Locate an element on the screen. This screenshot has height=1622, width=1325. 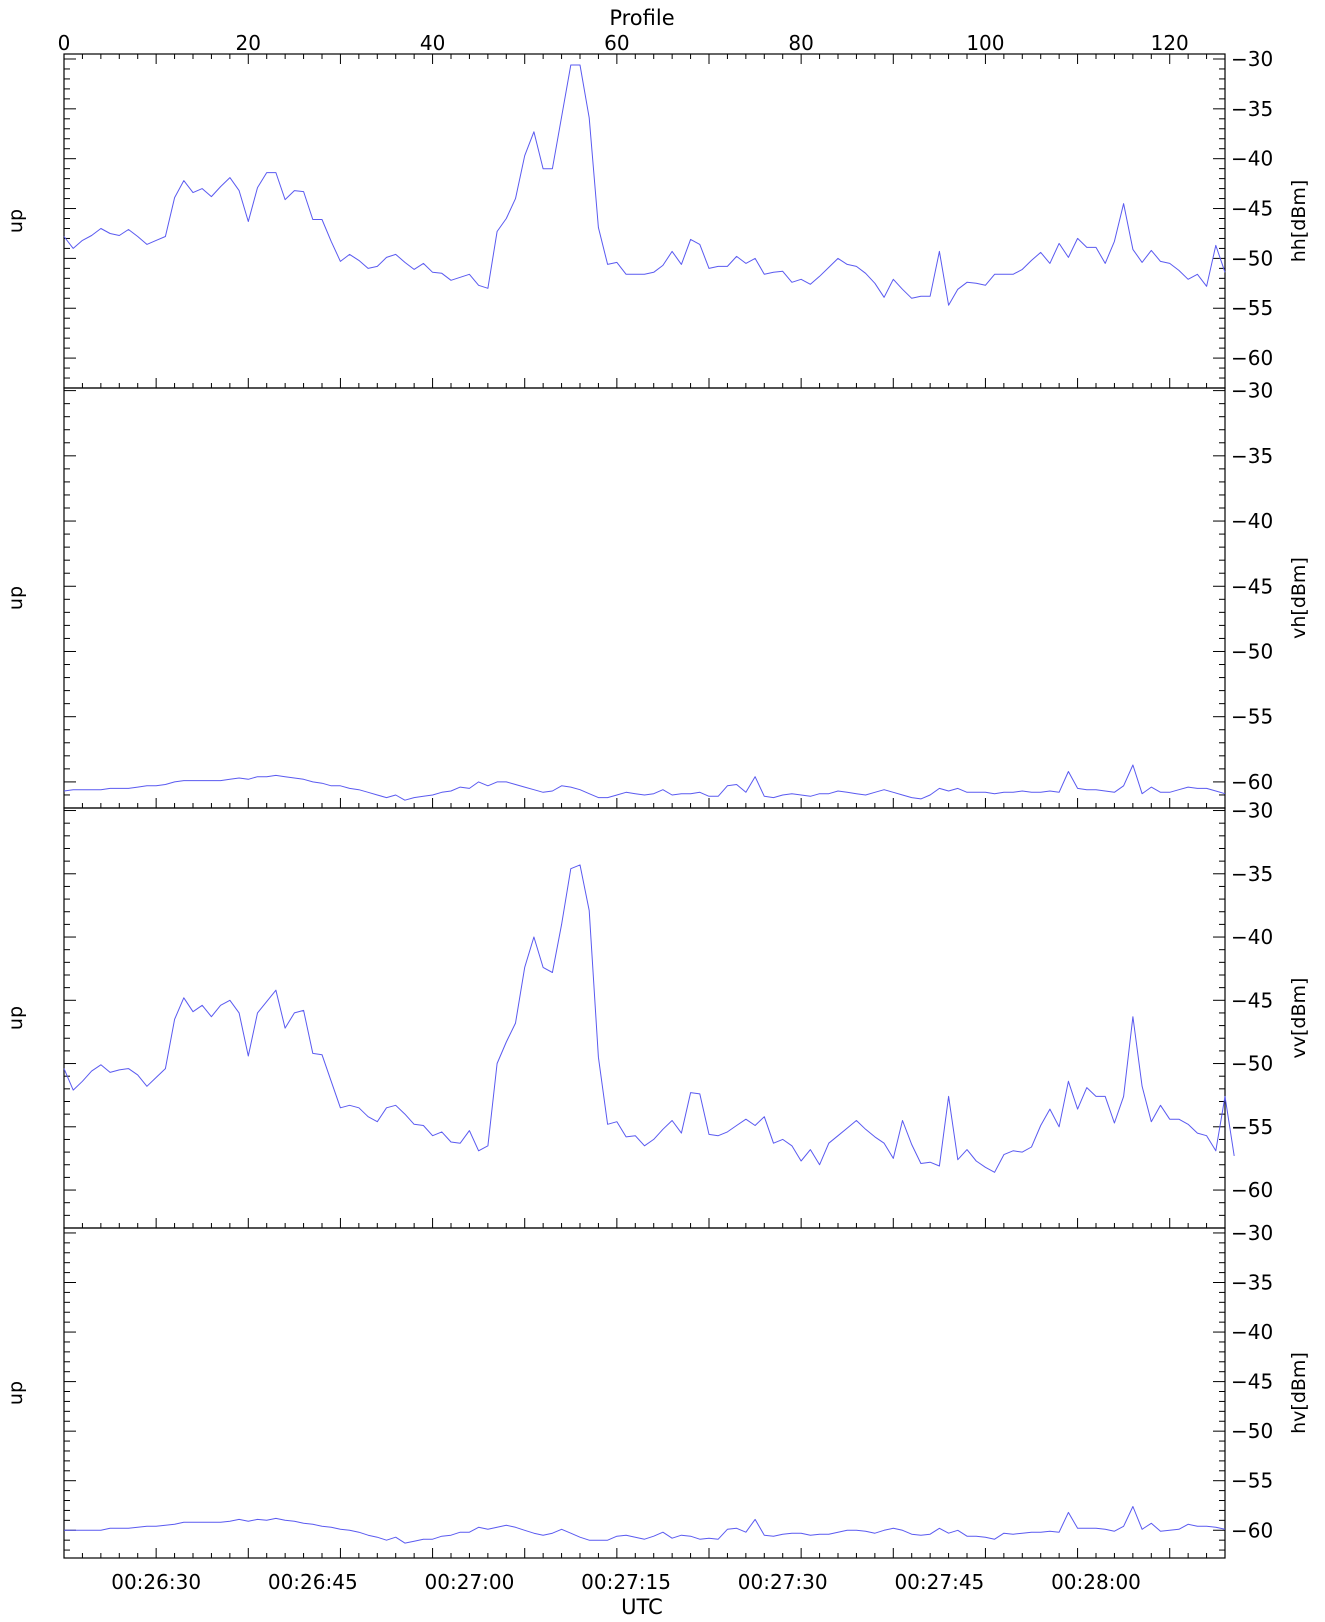
top-tick-label: 60 is located at coordinates (616, 43).